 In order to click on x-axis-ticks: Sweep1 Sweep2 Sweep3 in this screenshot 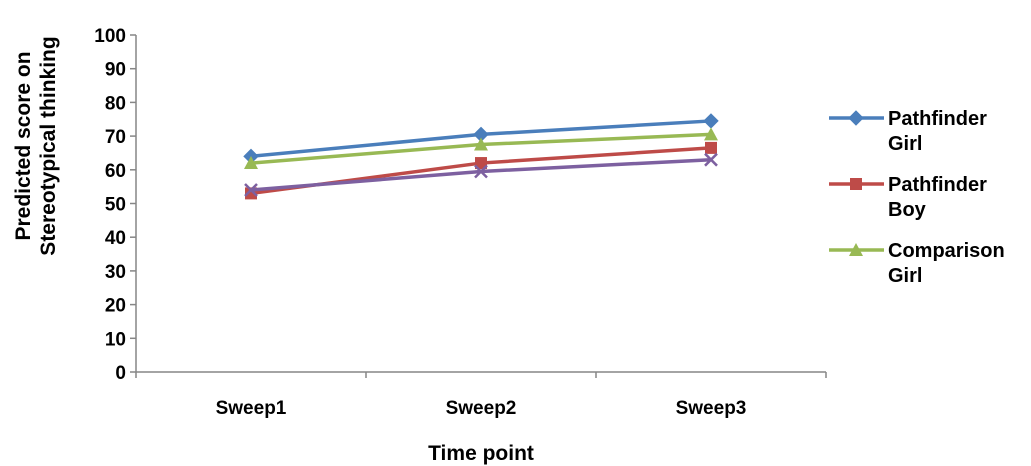, I will do `click(481, 395)`.